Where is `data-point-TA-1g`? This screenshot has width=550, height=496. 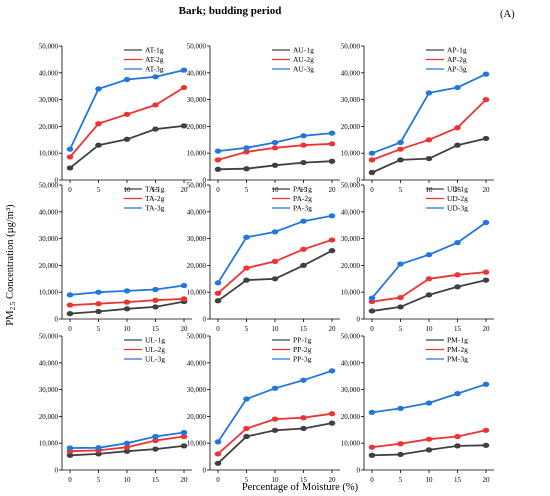
data-point-TA-1g is located at coordinates (70, 314).